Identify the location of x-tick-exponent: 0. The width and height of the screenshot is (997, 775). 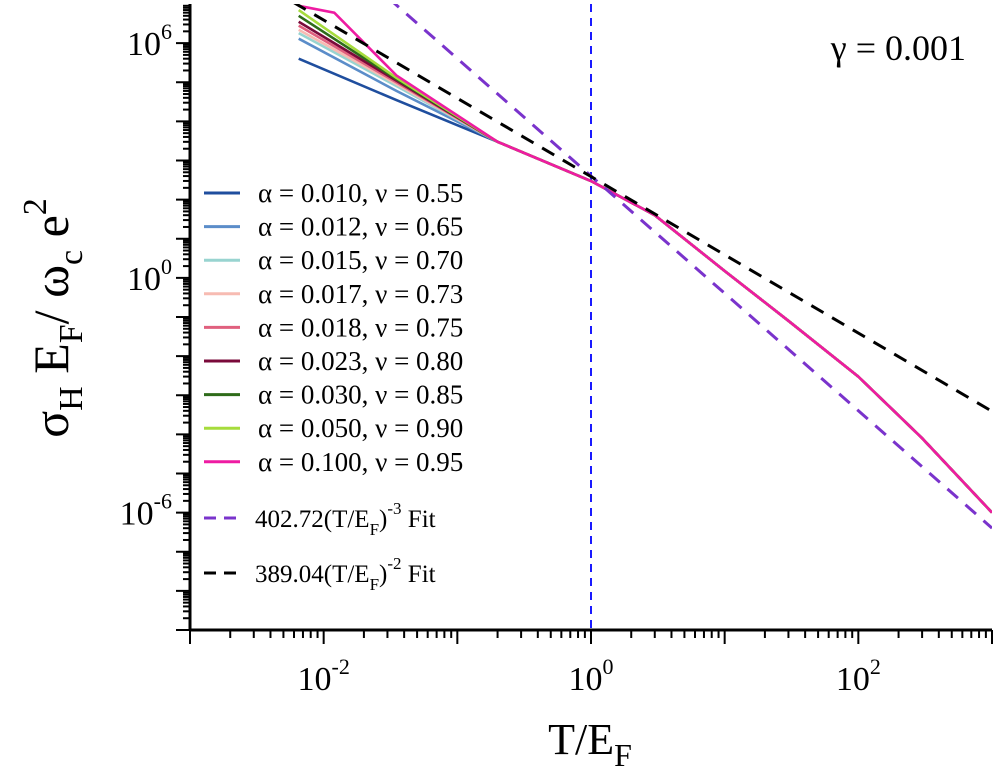
(608, 666).